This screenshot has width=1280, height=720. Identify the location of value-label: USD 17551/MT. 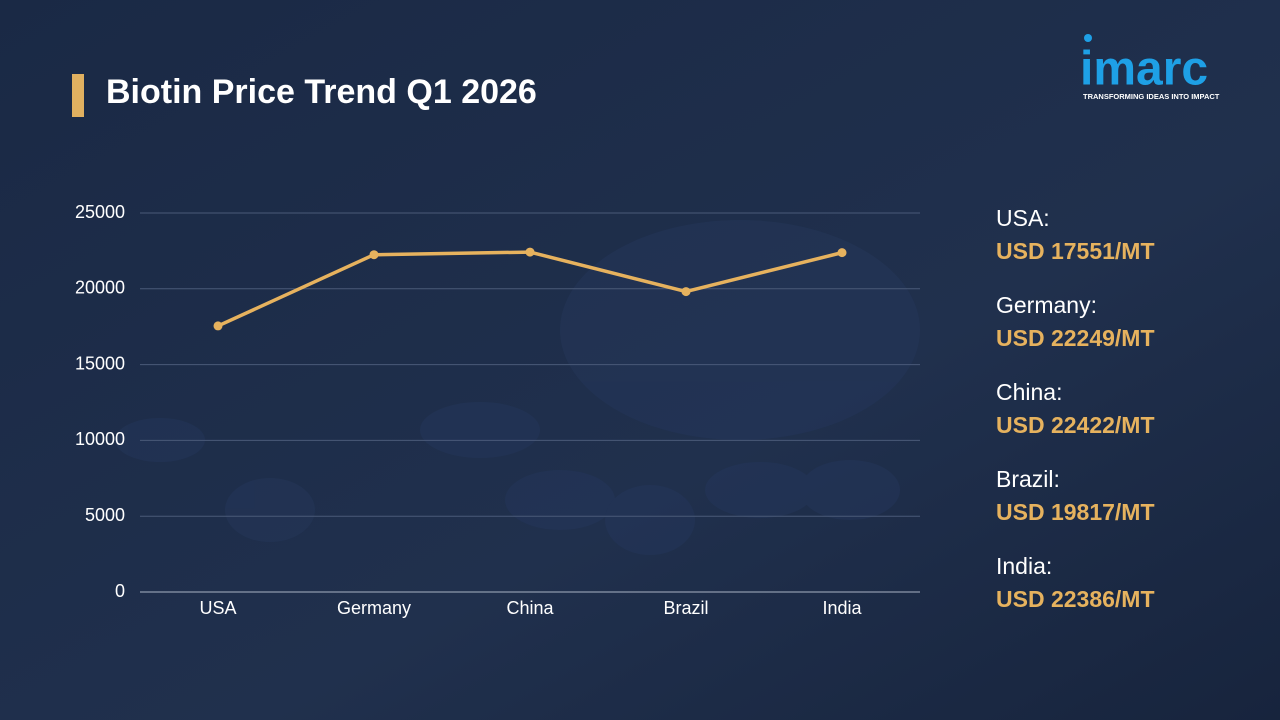
(1075, 251).